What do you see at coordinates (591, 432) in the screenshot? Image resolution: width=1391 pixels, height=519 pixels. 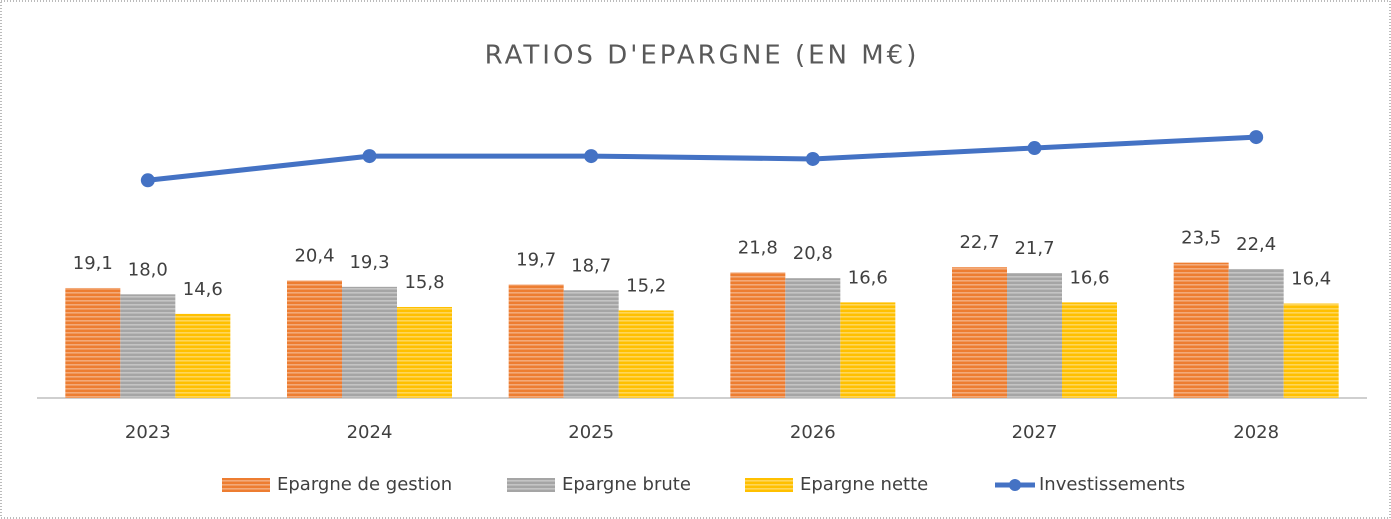 I see `x-tick-label: 2025` at bounding box center [591, 432].